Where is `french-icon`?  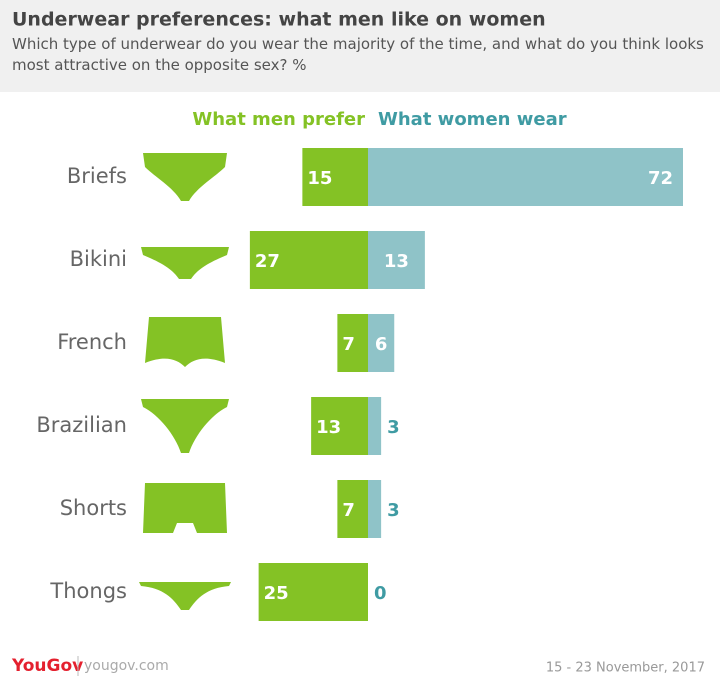 french-icon is located at coordinates (185, 342).